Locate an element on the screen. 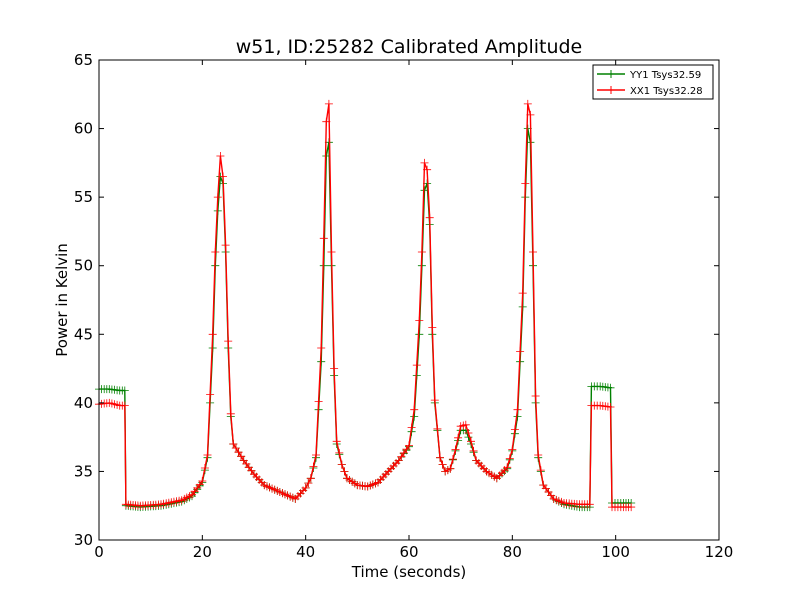 The height and width of the screenshot is (600, 800). y-tick-label: 30 is located at coordinates (83, 540).